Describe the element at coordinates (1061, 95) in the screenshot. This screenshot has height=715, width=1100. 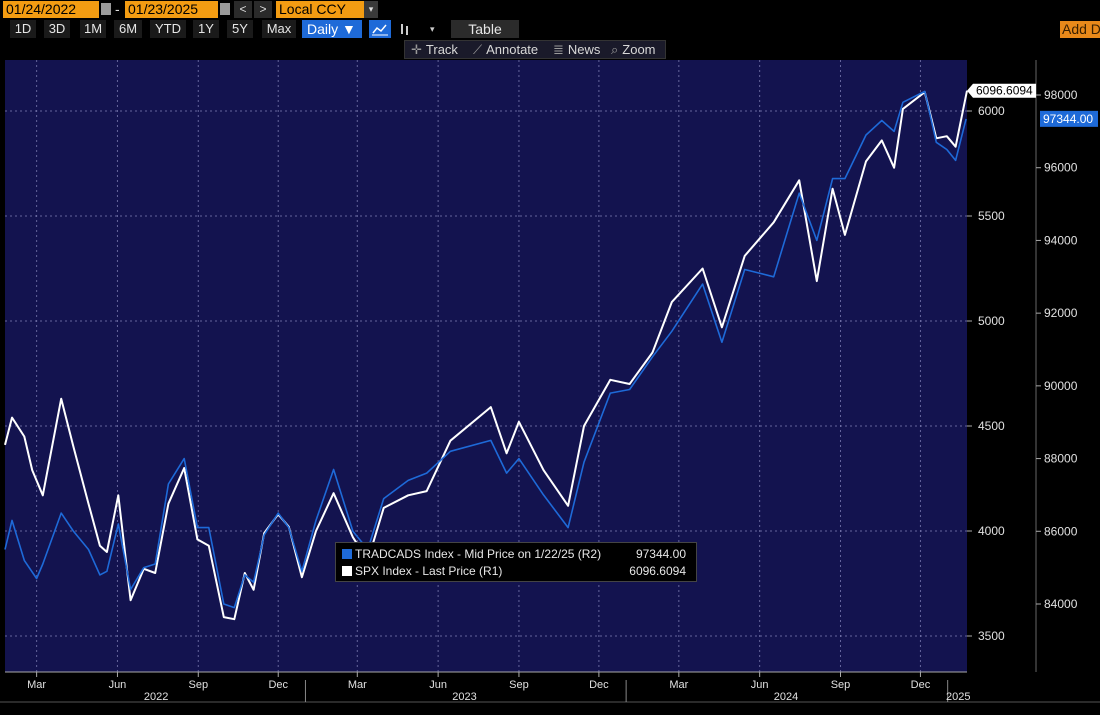
I see `y-right-tick-label: 98000` at that location.